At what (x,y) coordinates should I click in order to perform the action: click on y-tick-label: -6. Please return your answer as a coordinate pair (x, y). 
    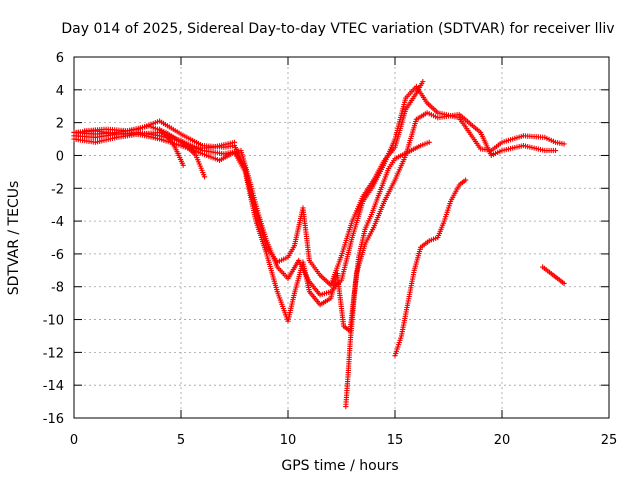
    Looking at the image, I should click on (57, 255).